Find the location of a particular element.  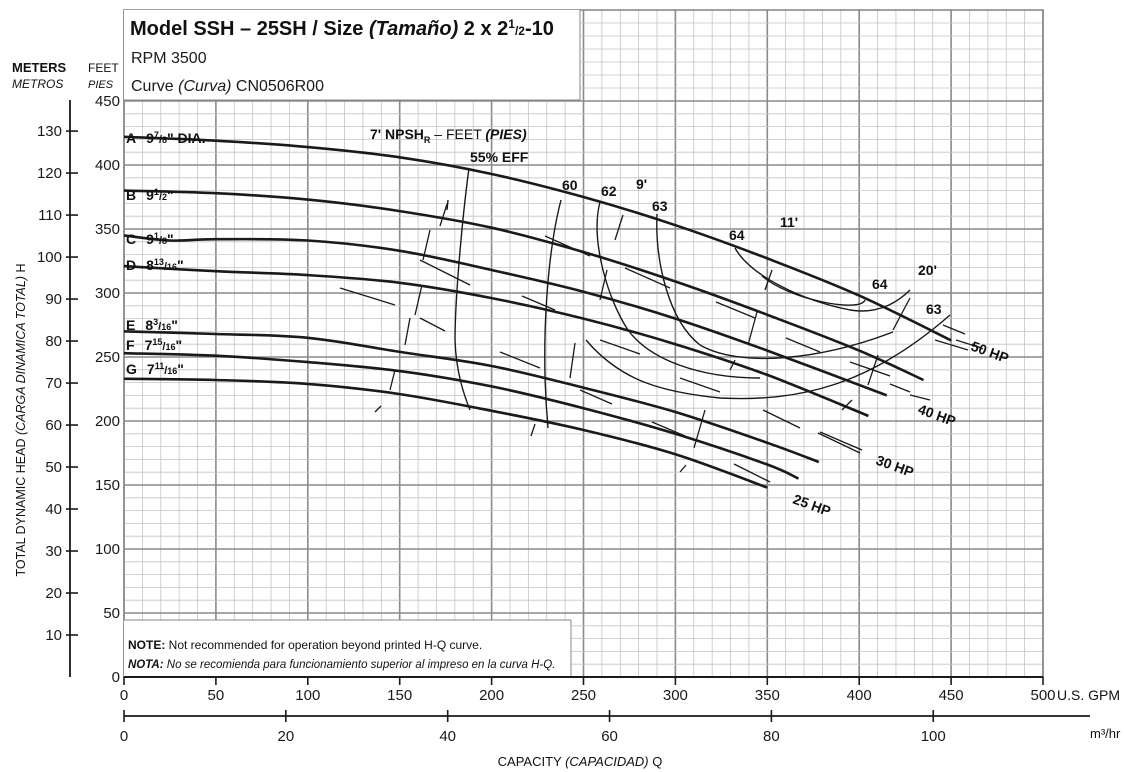

x-tick-label: 300 is located at coordinates (675, 695).